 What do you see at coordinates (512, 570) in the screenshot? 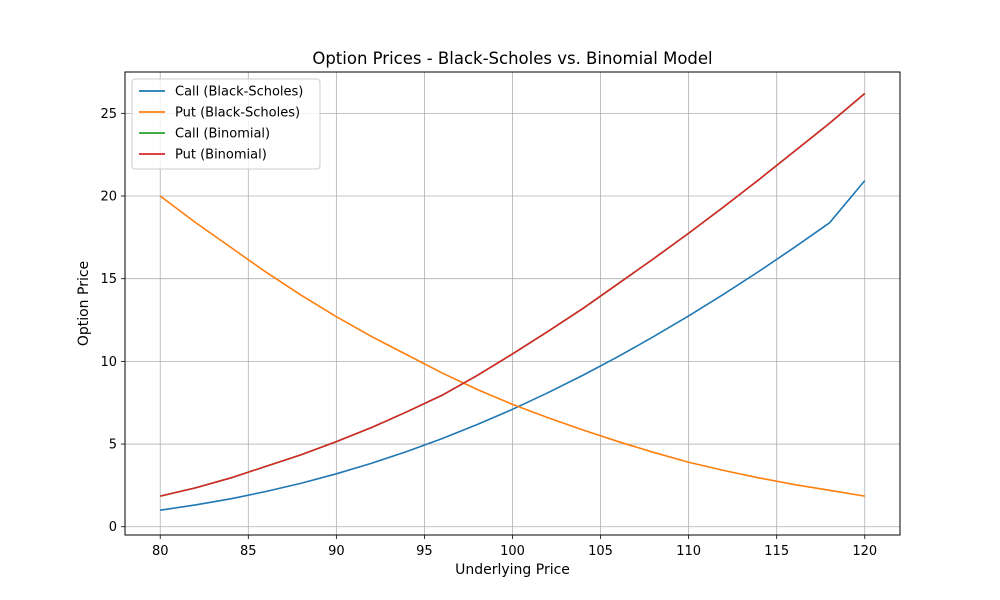
I see `x-axis-label: Underlying Price` at bounding box center [512, 570].